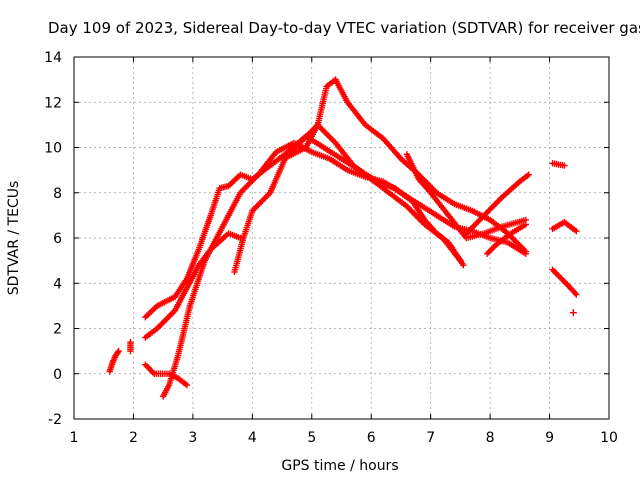 Image resolution: width=640 pixels, height=480 pixels. Describe the element at coordinates (311, 438) in the screenshot. I see `x-tick-label: 5` at that location.